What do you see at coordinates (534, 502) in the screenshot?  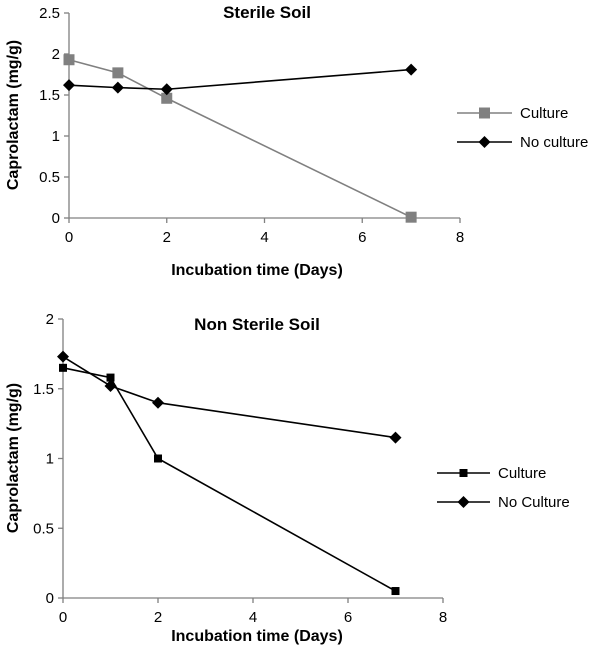 I see `legend-label: No Culture` at bounding box center [534, 502].